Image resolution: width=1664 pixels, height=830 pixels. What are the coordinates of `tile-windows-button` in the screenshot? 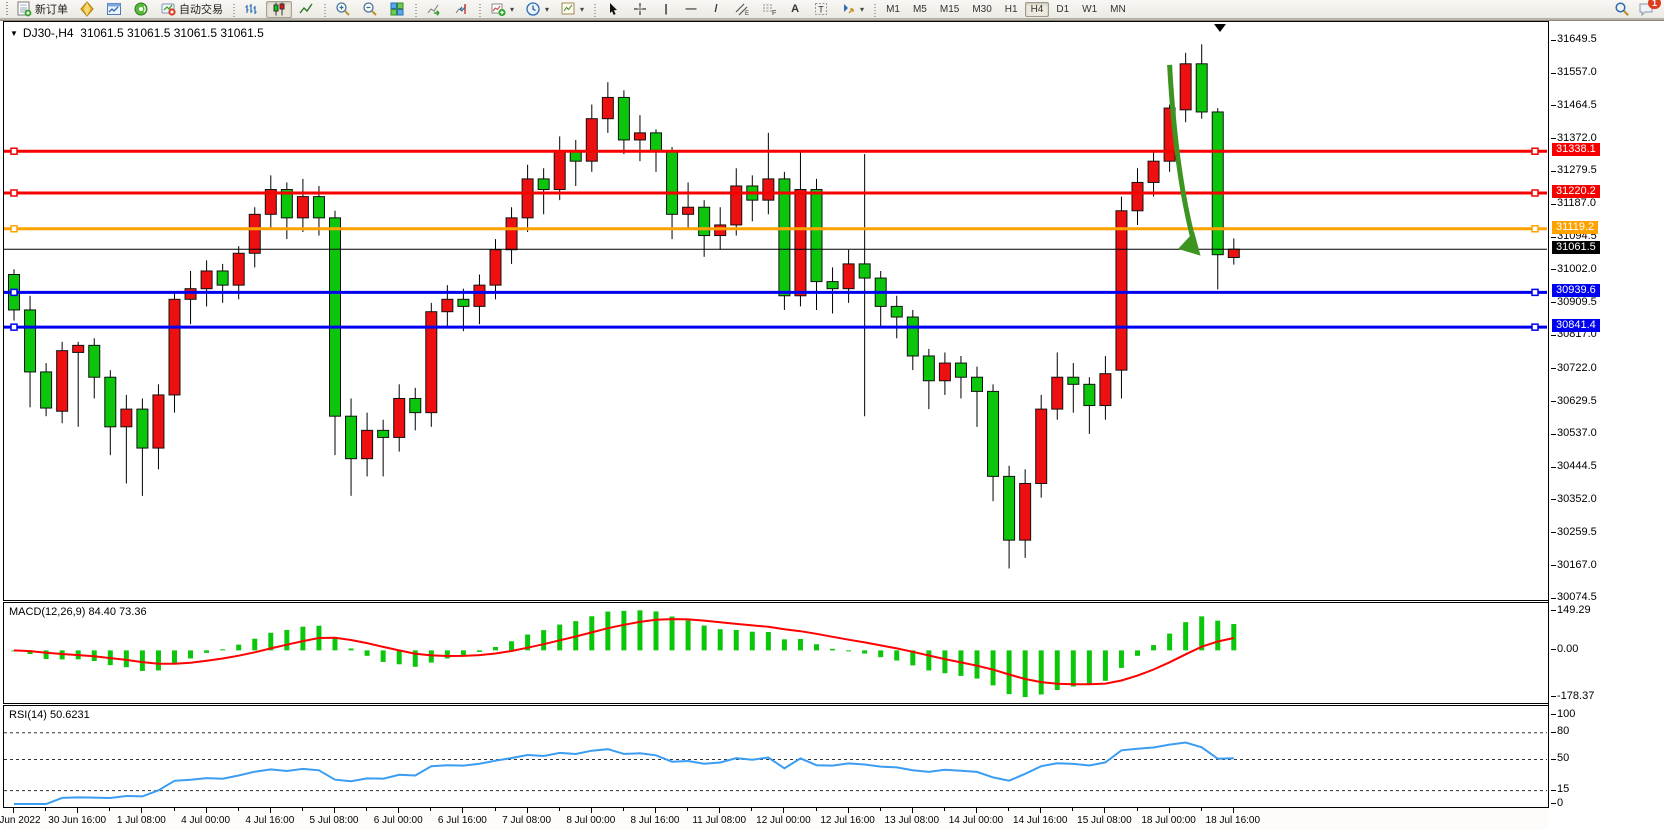 It's located at (397, 9).